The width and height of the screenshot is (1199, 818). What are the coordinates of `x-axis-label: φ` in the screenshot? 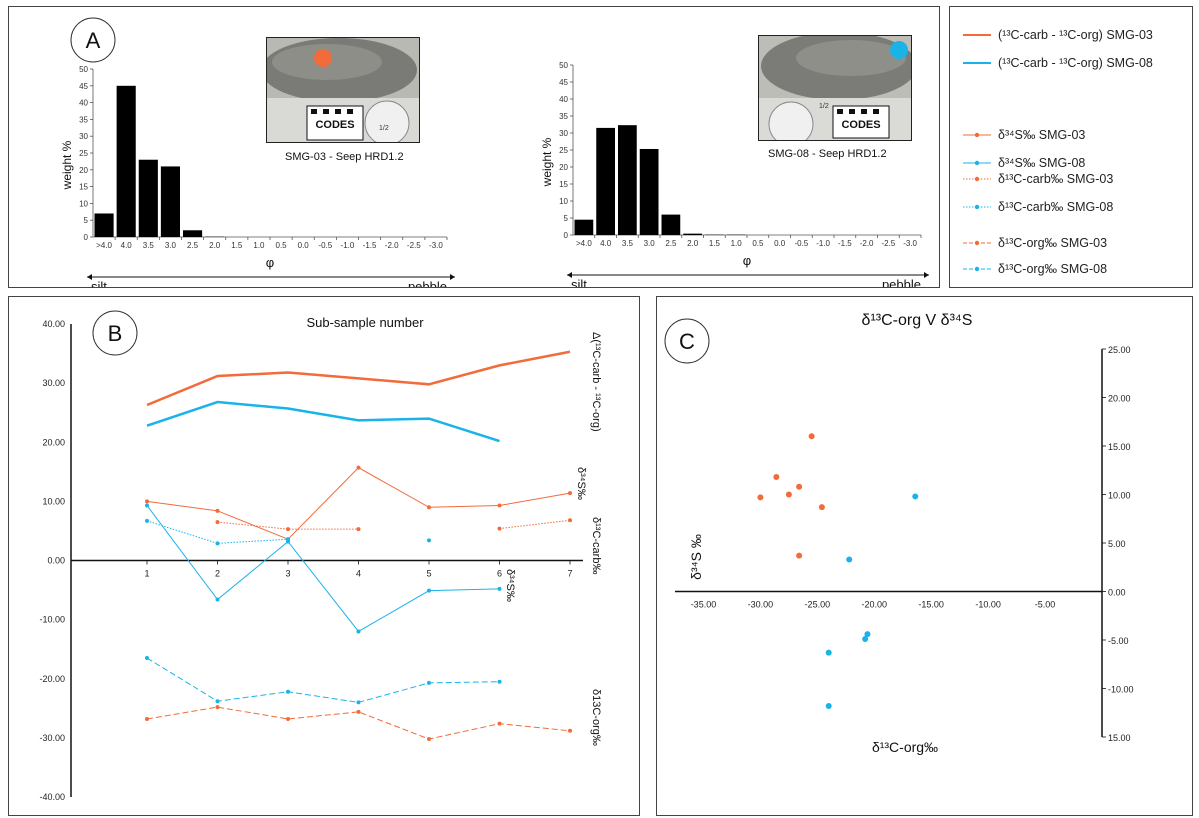 It's located at (747, 260).